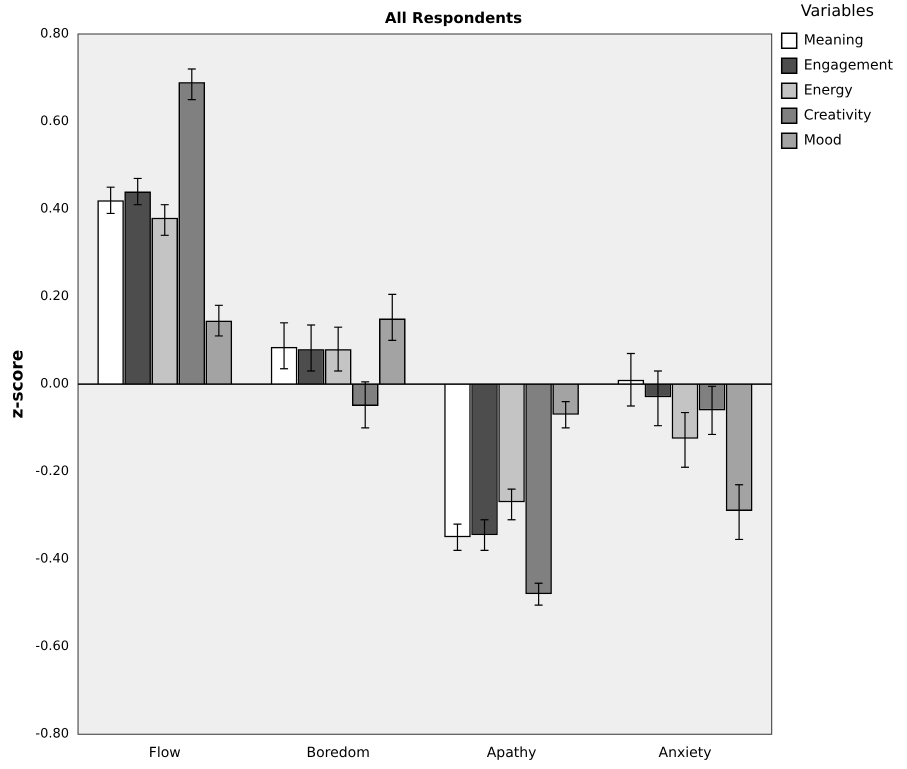 This screenshot has height=769, width=907. I want to click on x-tick-label: Boredom, so click(338, 753).